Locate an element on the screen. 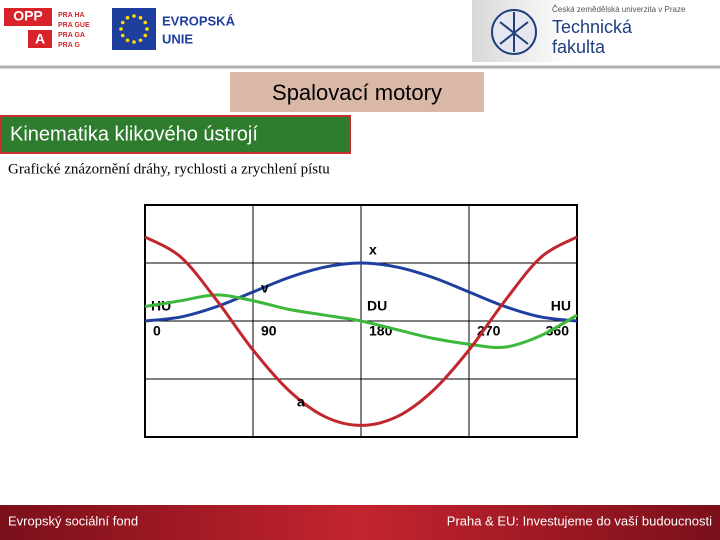 This screenshot has height=540, width=720. footer-left: Evropský sociální fond is located at coordinates (73, 520).